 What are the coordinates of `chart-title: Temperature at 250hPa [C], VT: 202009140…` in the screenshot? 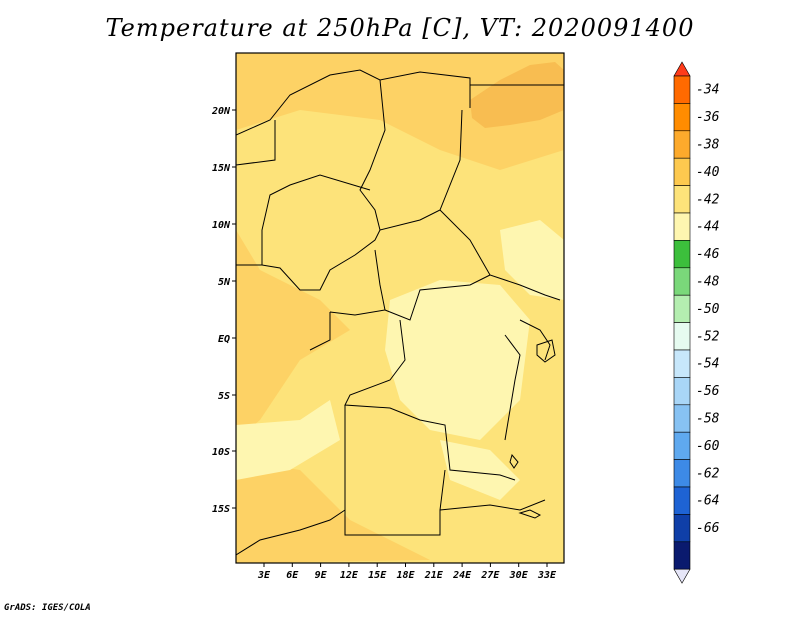 It's located at (400, 28).